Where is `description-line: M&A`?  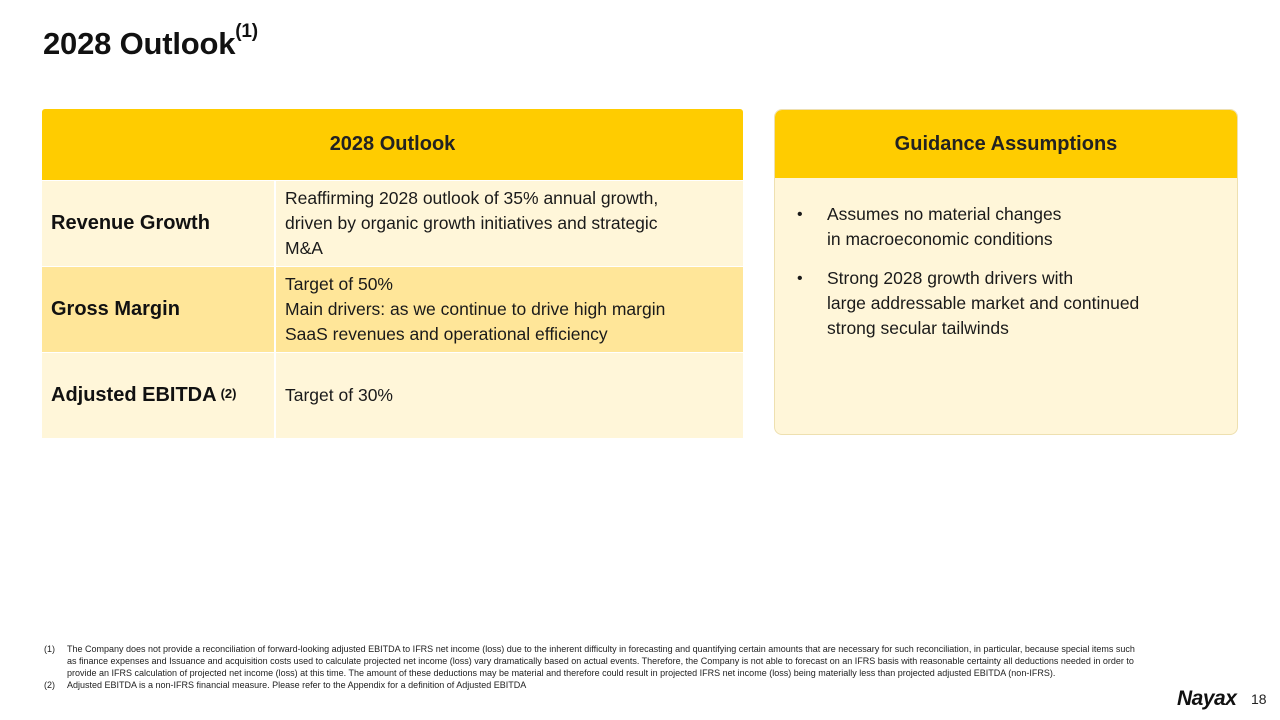 description-line: M&A is located at coordinates (304, 248).